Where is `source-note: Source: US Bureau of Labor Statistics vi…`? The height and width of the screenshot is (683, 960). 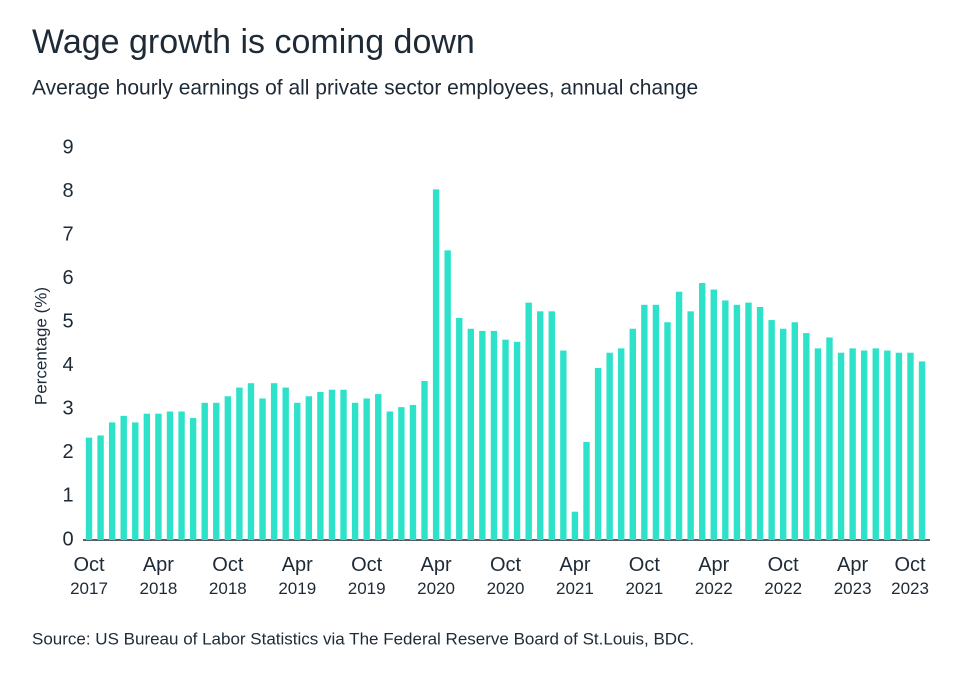
source-note: Source: US Bureau of Labor Statistics vi… is located at coordinates (363, 638).